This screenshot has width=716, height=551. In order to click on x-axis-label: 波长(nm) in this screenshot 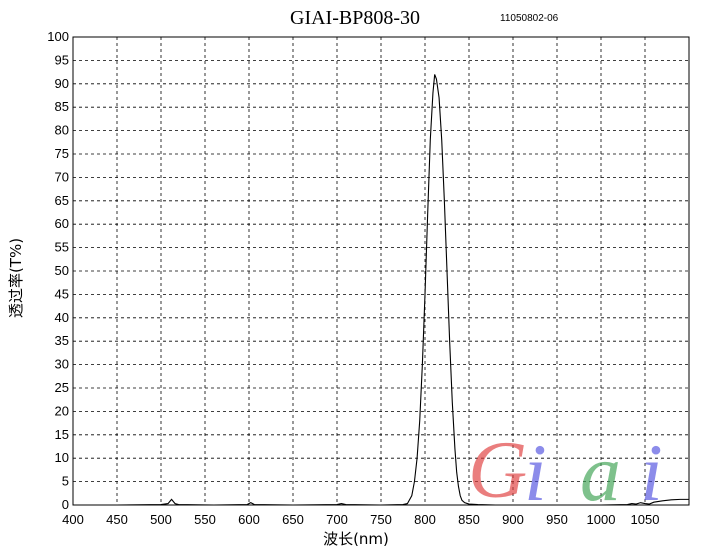, I will do `click(356, 539)`.